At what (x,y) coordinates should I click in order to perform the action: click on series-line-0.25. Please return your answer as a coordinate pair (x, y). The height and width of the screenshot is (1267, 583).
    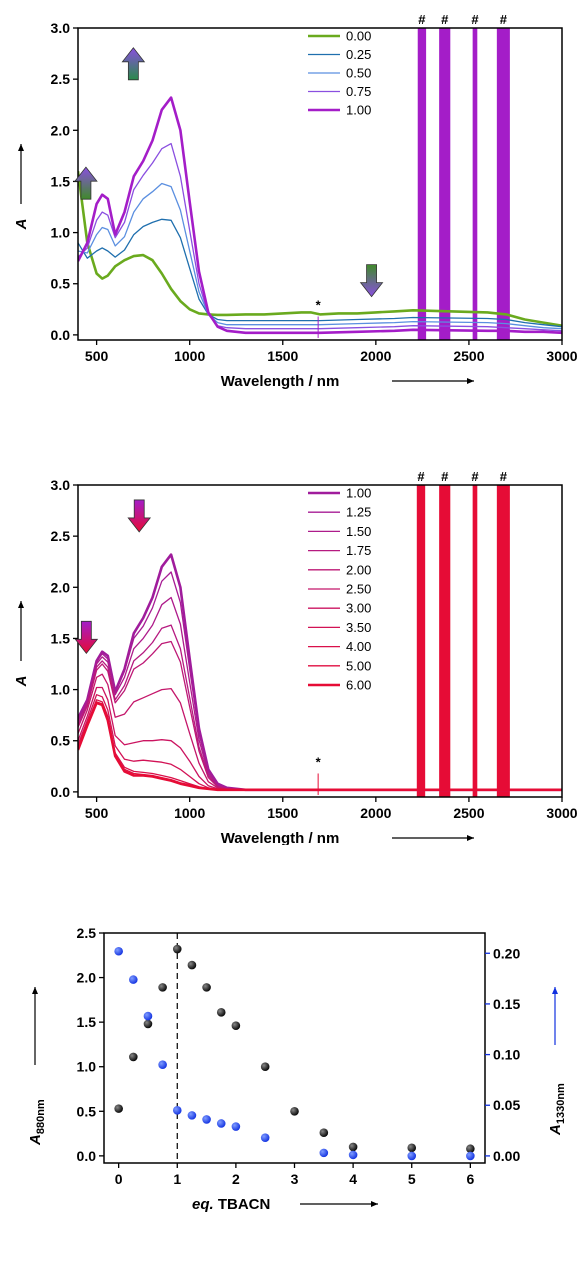
    Looking at the image, I should click on (320, 273).